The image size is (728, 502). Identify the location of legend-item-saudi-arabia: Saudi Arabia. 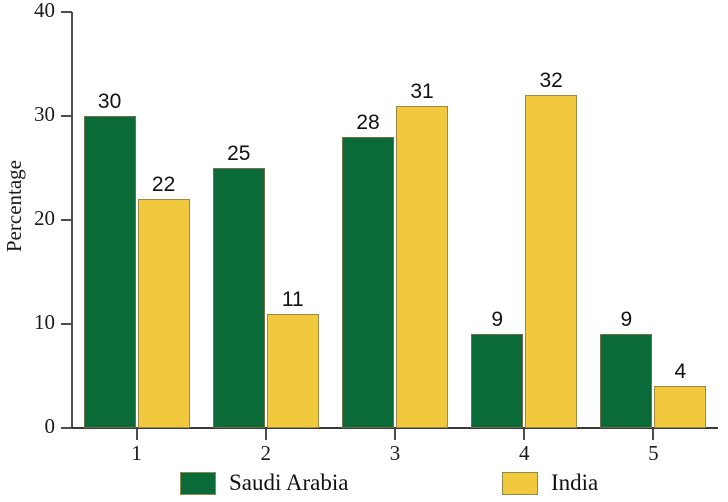
(264, 483).